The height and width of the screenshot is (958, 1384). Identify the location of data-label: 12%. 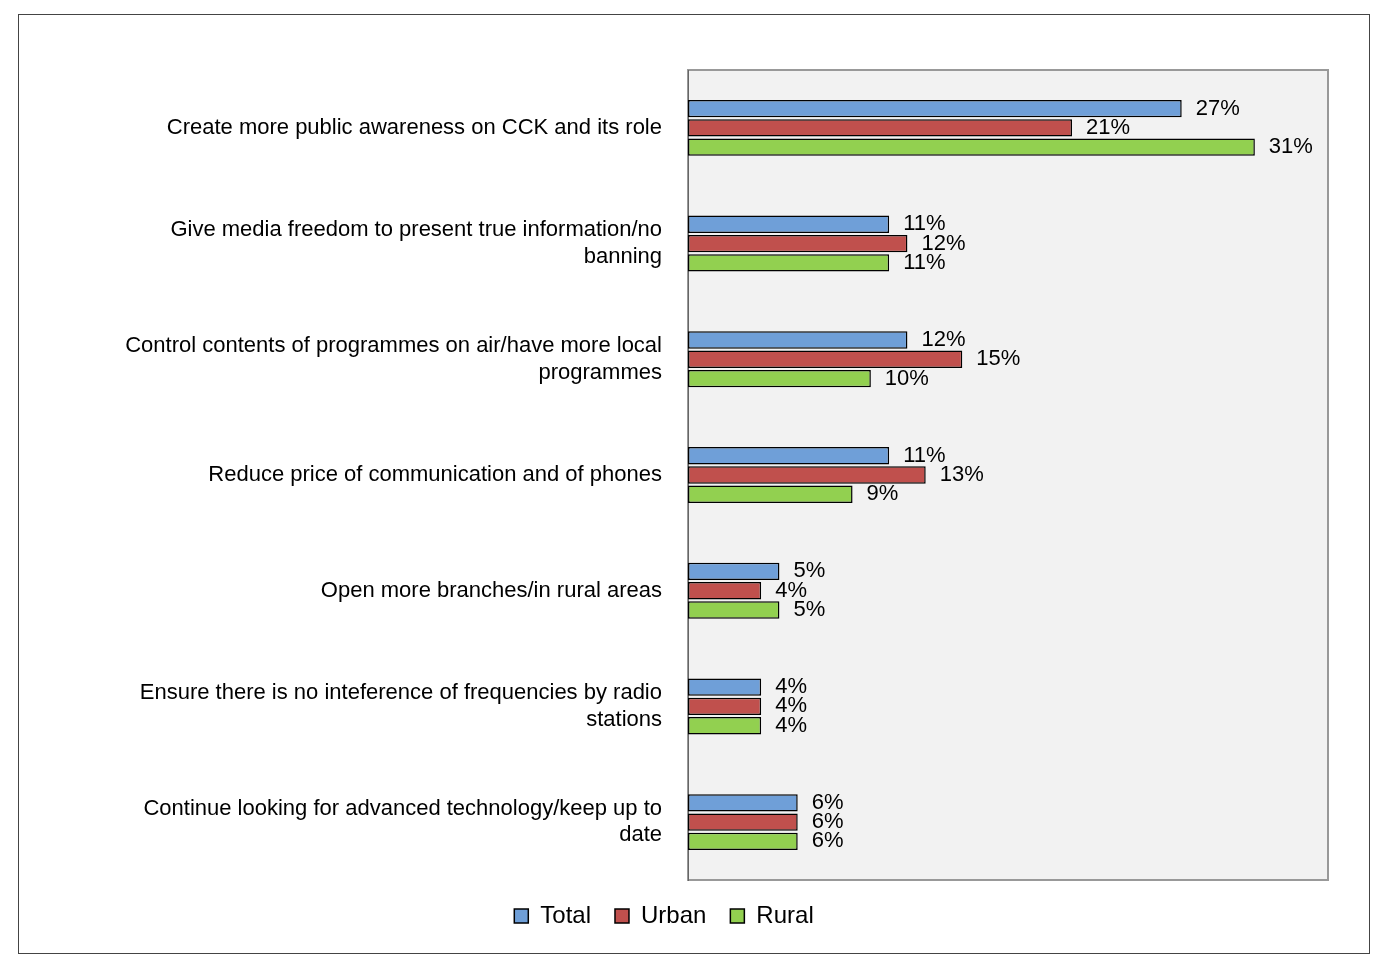
(943, 339).